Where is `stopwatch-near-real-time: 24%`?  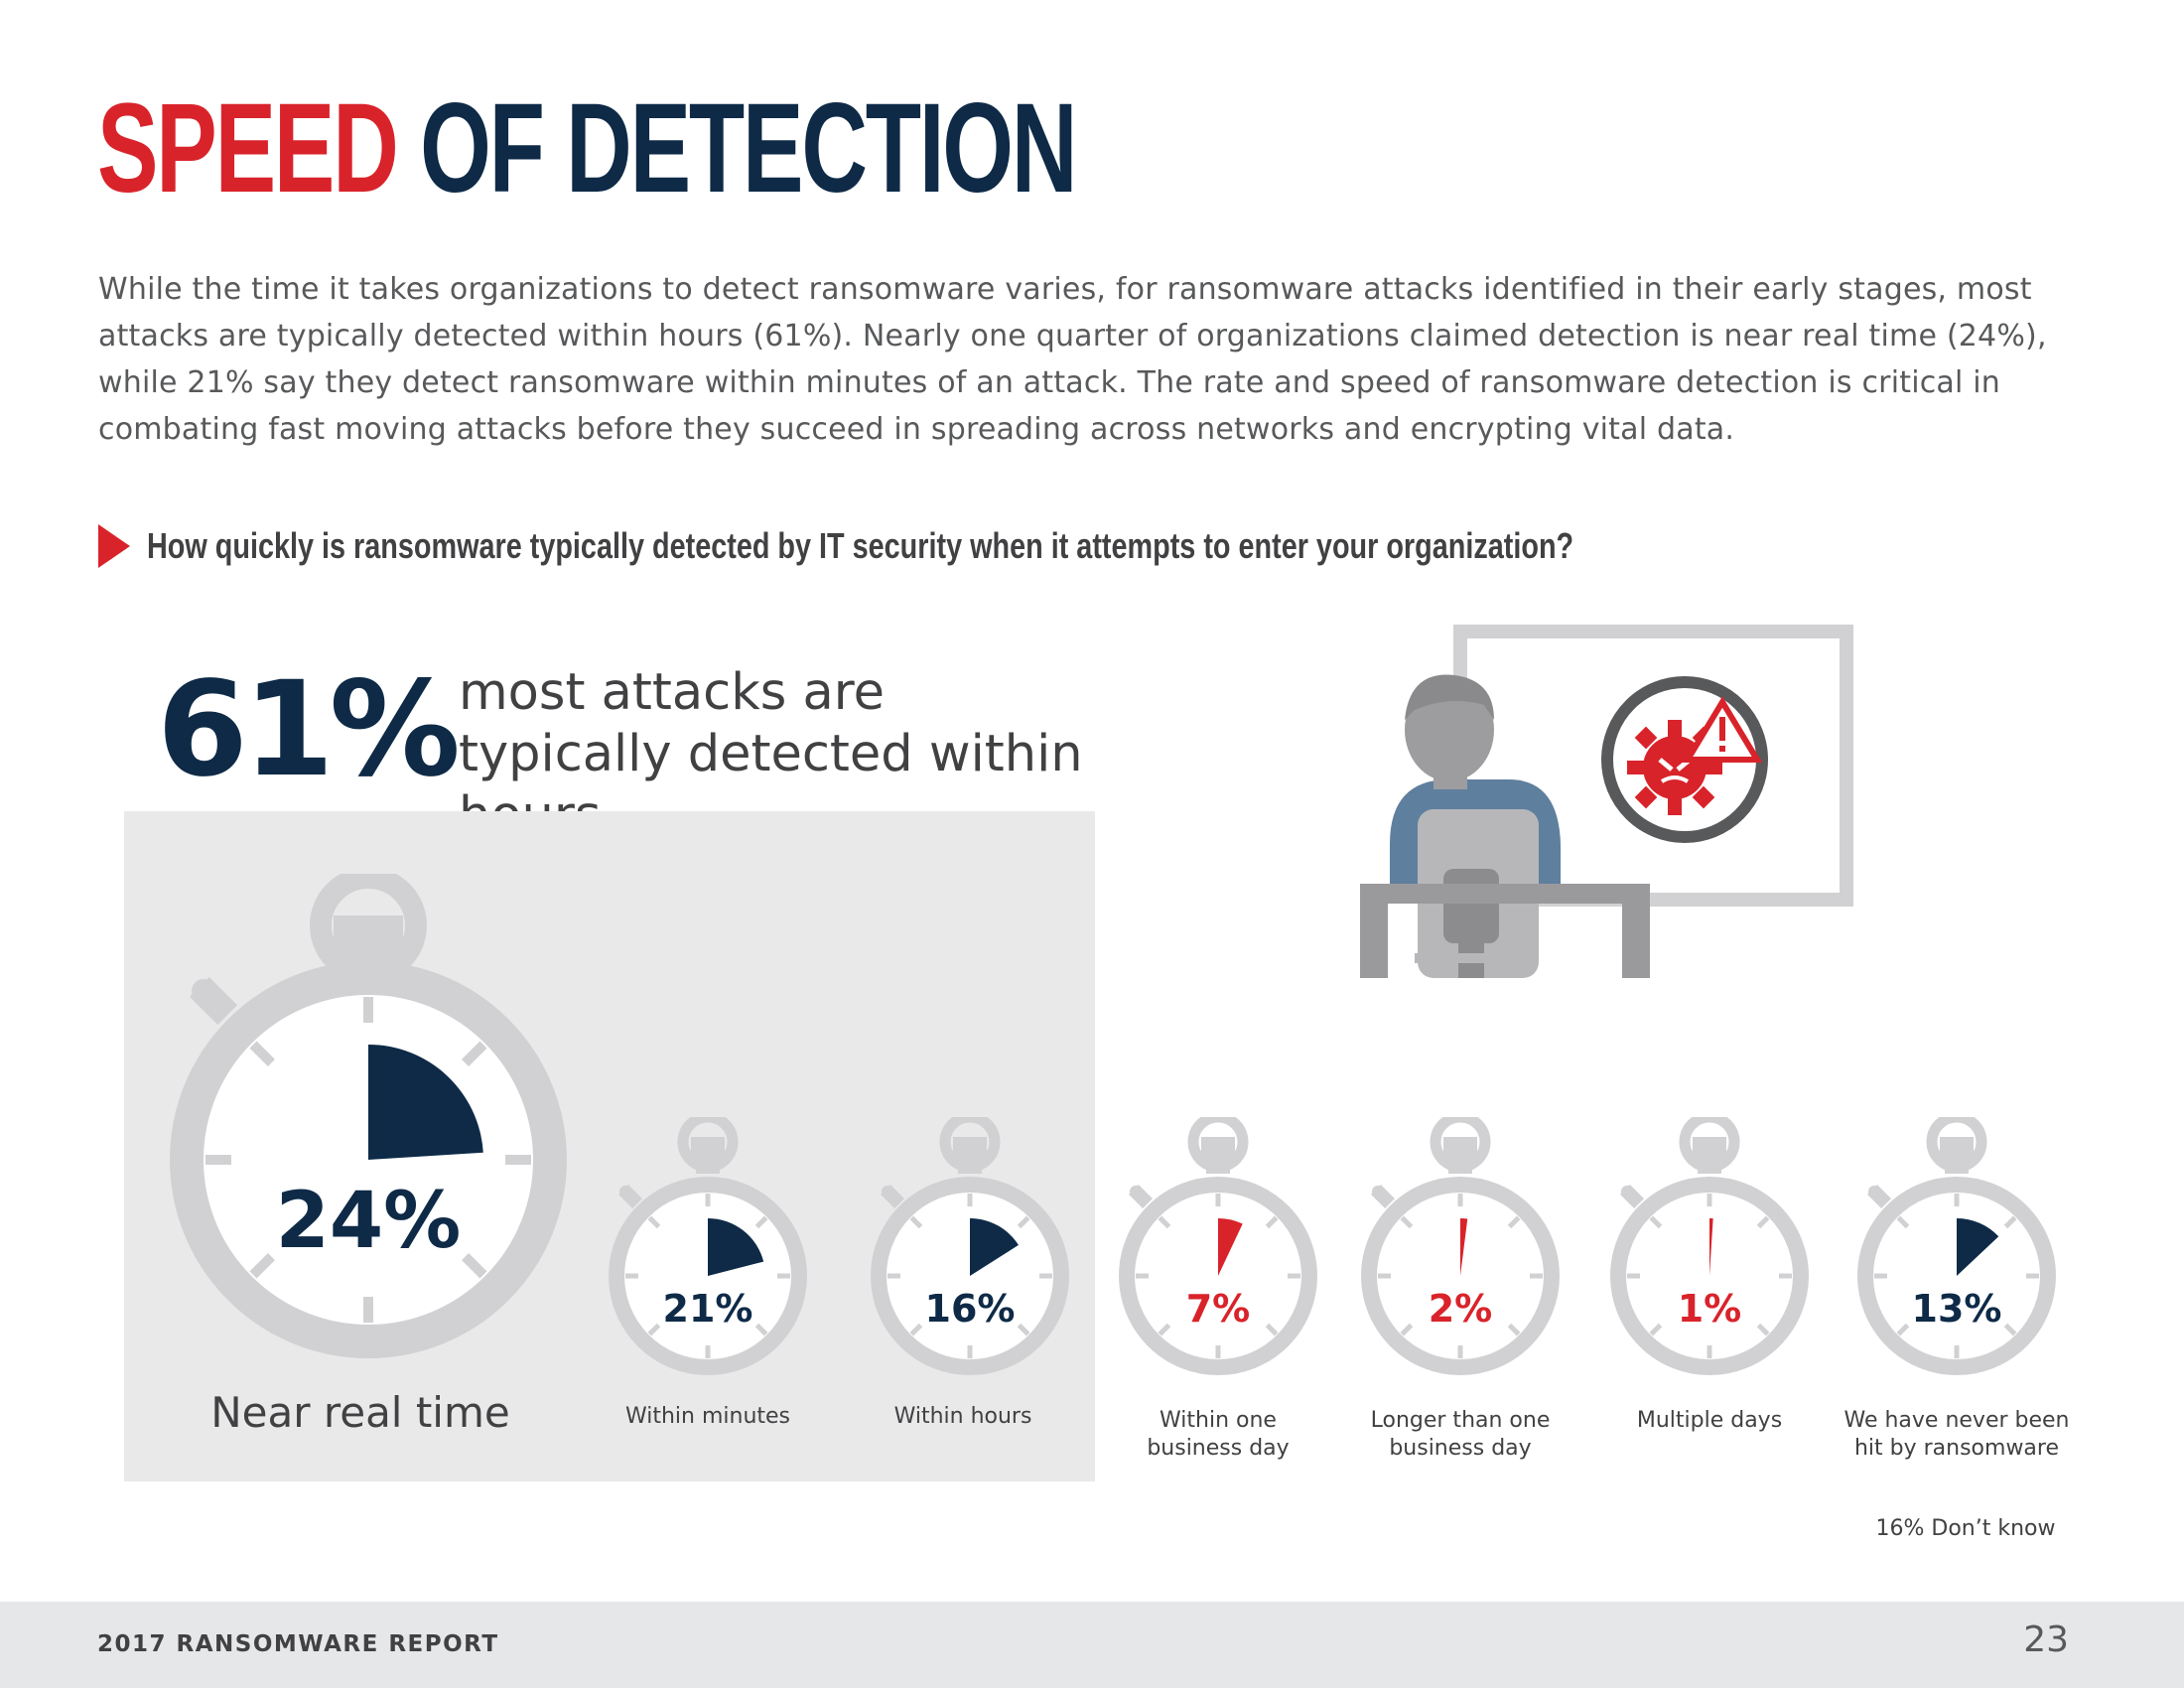 stopwatch-near-real-time: 24% is located at coordinates (368, 1120).